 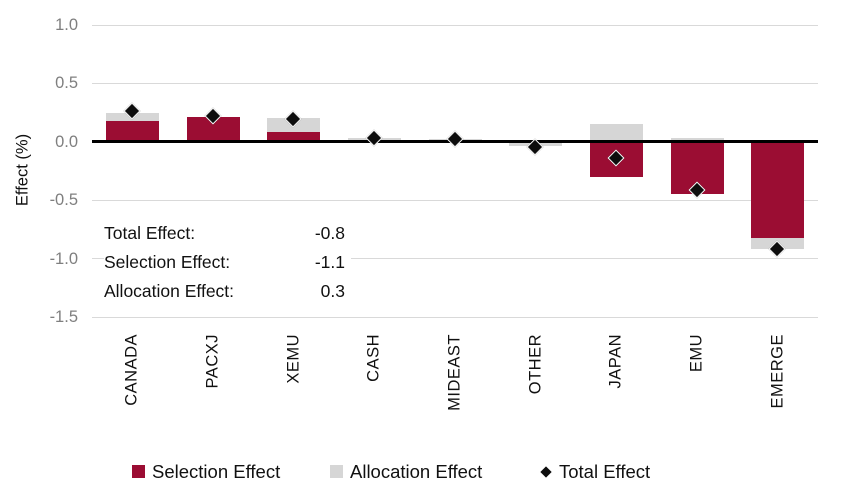 I want to click on y-tick-label: -1.5, so click(x=63, y=317).